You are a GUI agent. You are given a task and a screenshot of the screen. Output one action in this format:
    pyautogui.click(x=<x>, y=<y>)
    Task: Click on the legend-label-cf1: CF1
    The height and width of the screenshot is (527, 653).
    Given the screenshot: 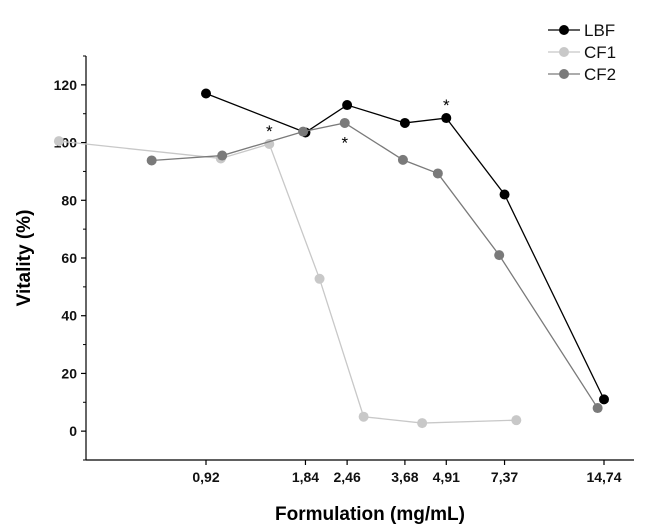 What is the action you would take?
    pyautogui.click(x=600, y=52)
    